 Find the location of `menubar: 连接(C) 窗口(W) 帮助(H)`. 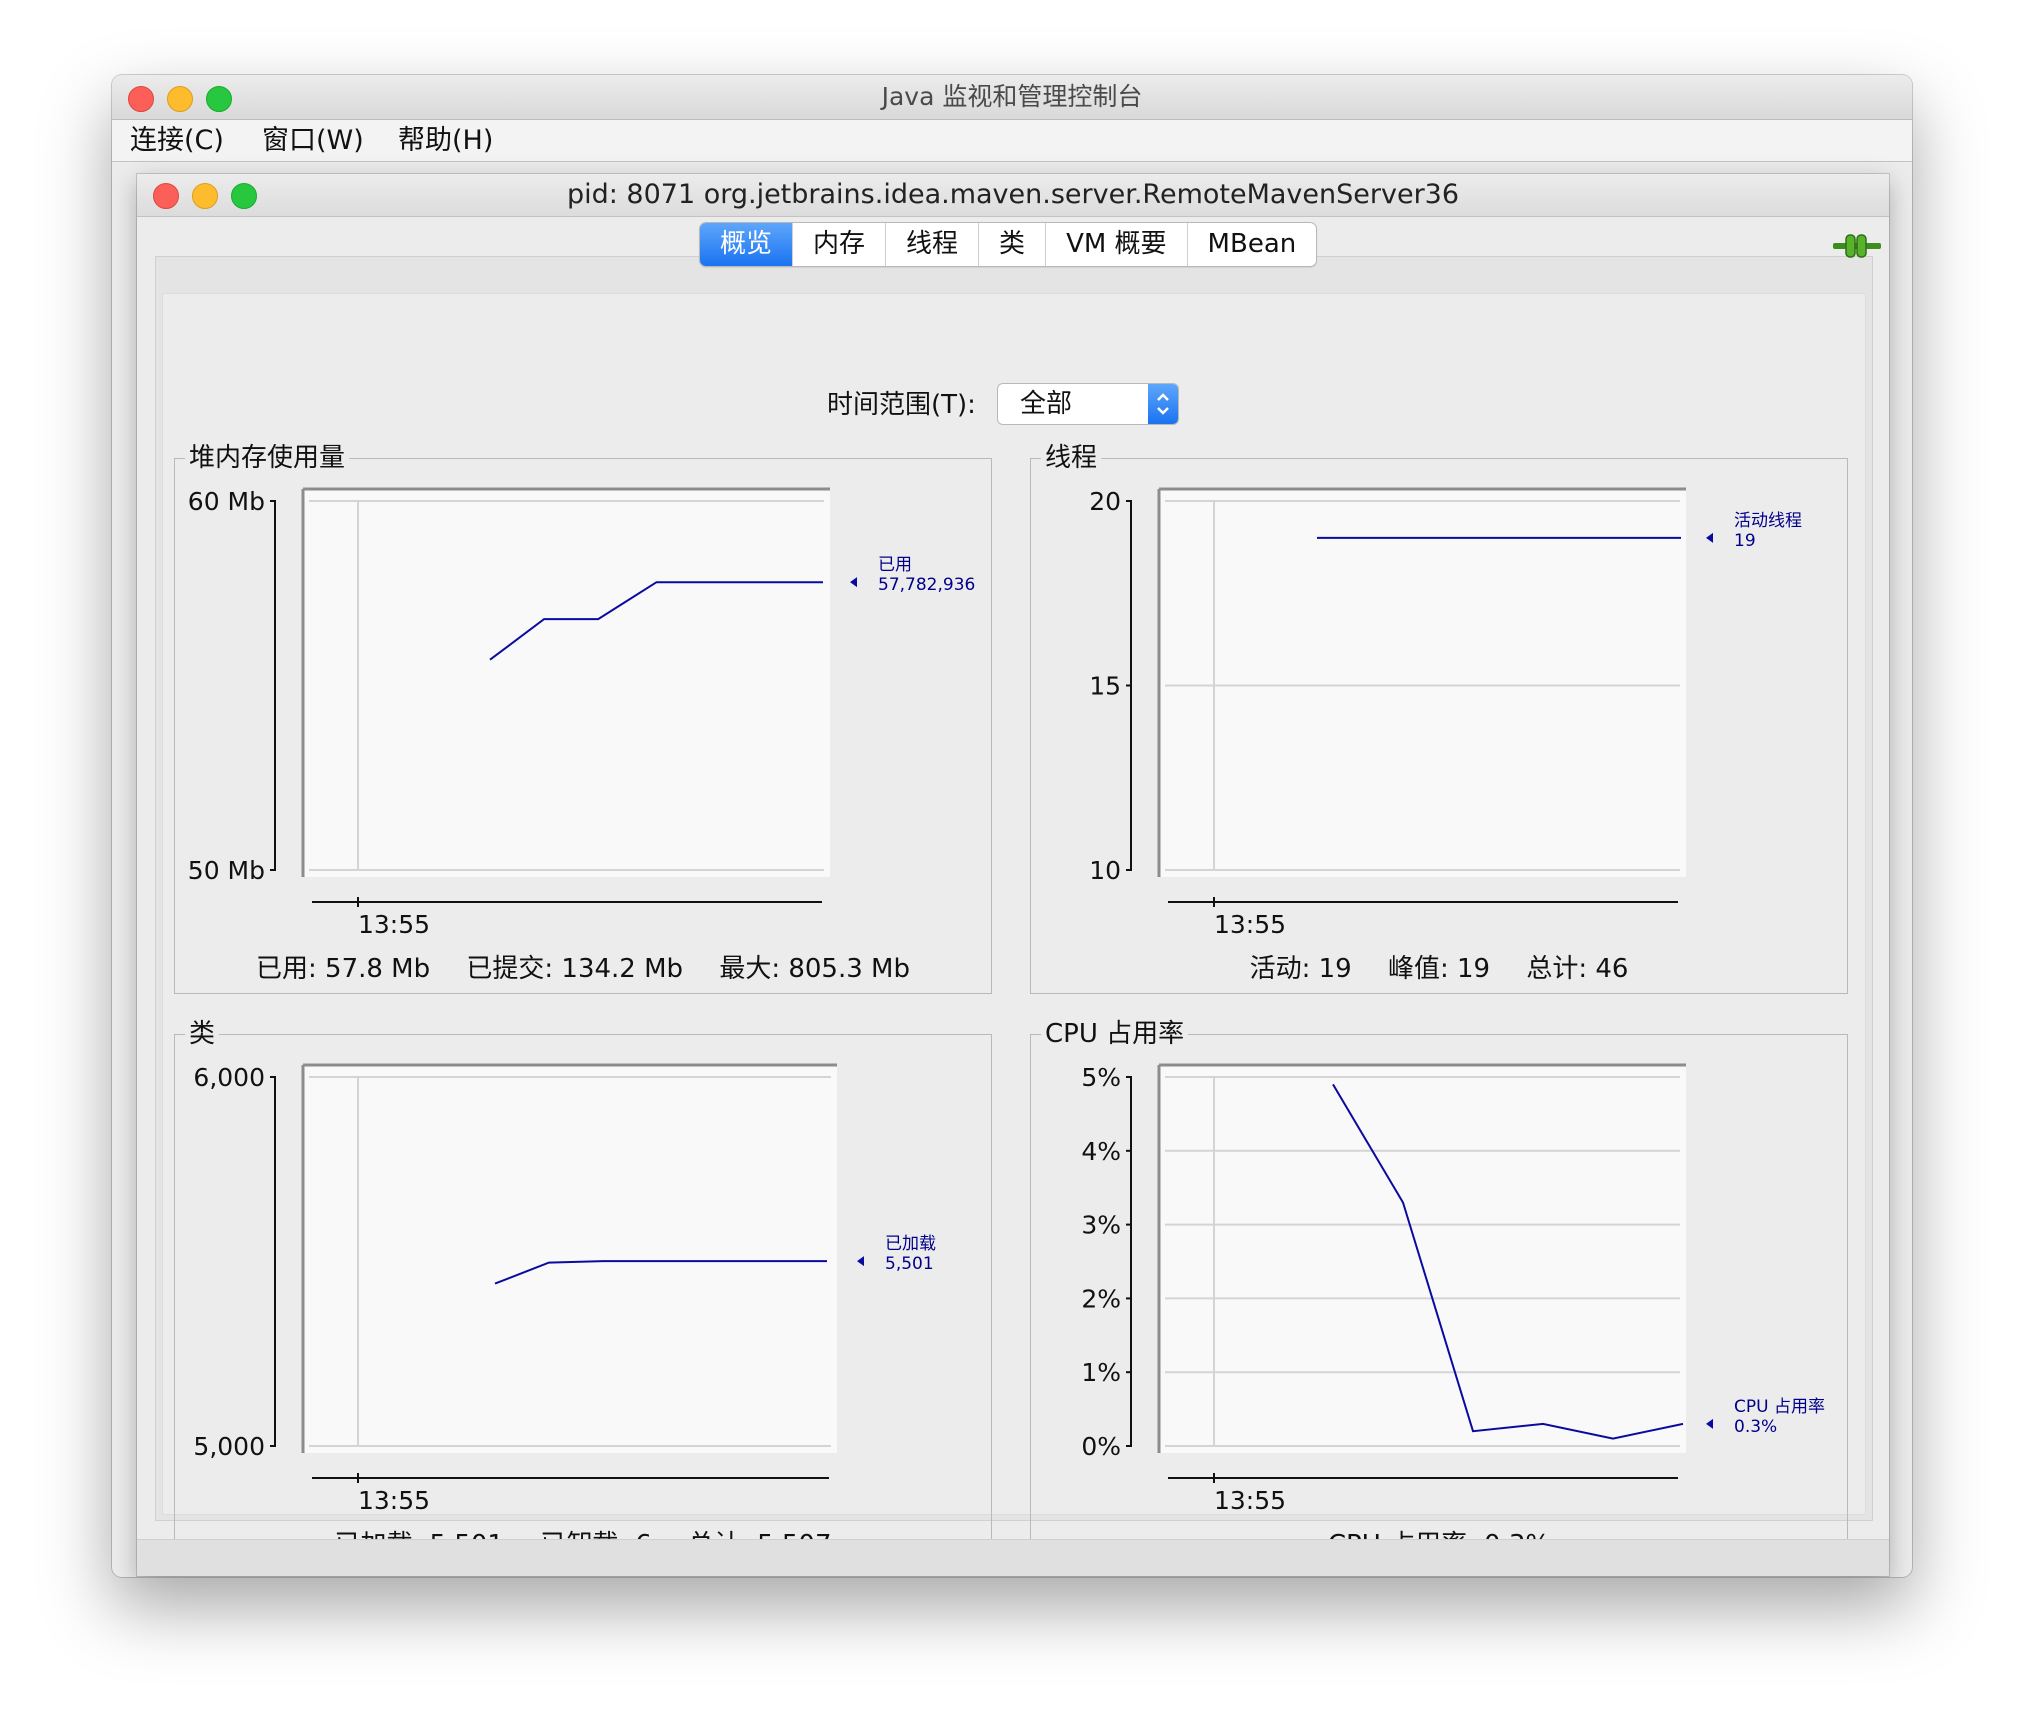

menubar: 连接(C) 窗口(W) 帮助(H) is located at coordinates (1012, 141).